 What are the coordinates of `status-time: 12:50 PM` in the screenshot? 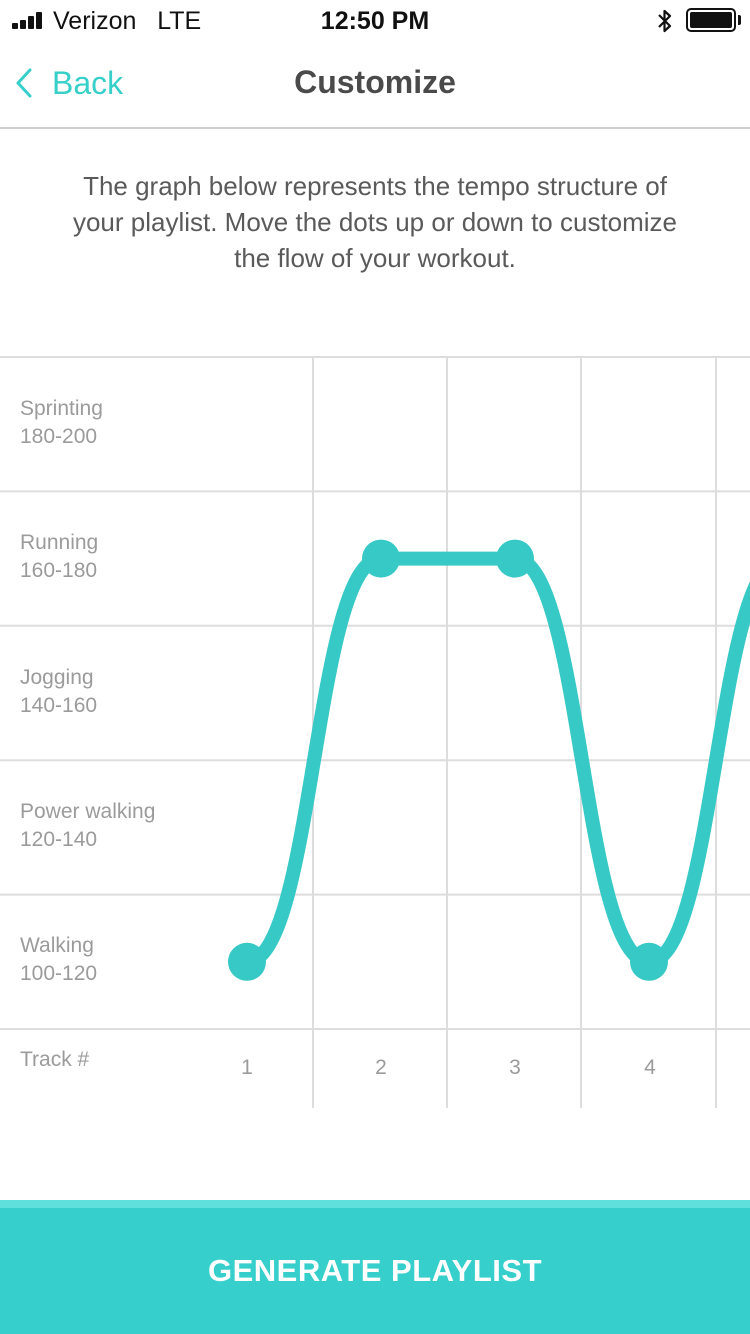 It's located at (375, 21).